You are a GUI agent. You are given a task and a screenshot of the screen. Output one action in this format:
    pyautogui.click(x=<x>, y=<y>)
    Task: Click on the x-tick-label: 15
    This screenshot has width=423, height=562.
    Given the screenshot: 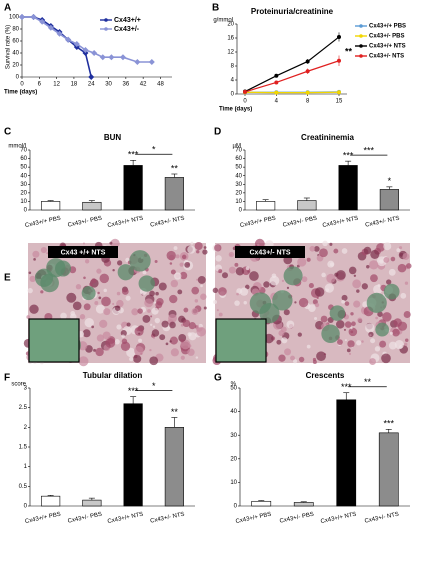 What is the action you would take?
    pyautogui.click(x=339, y=102)
    